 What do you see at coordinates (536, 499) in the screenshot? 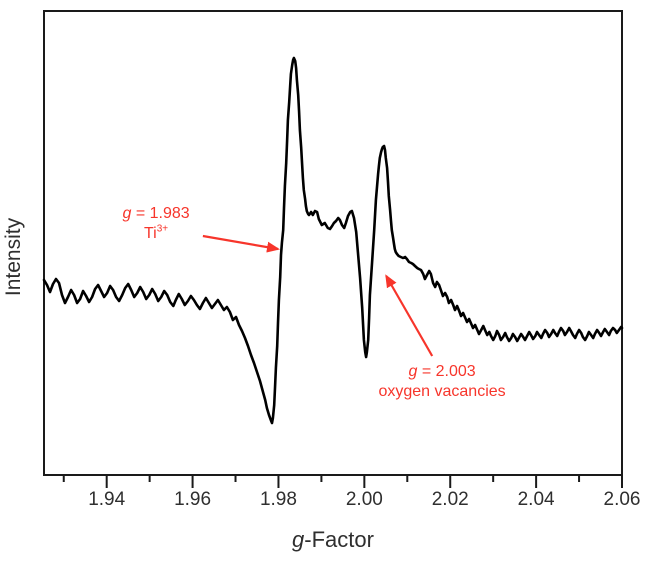
I see `x-tick-label: 2.04` at bounding box center [536, 499].